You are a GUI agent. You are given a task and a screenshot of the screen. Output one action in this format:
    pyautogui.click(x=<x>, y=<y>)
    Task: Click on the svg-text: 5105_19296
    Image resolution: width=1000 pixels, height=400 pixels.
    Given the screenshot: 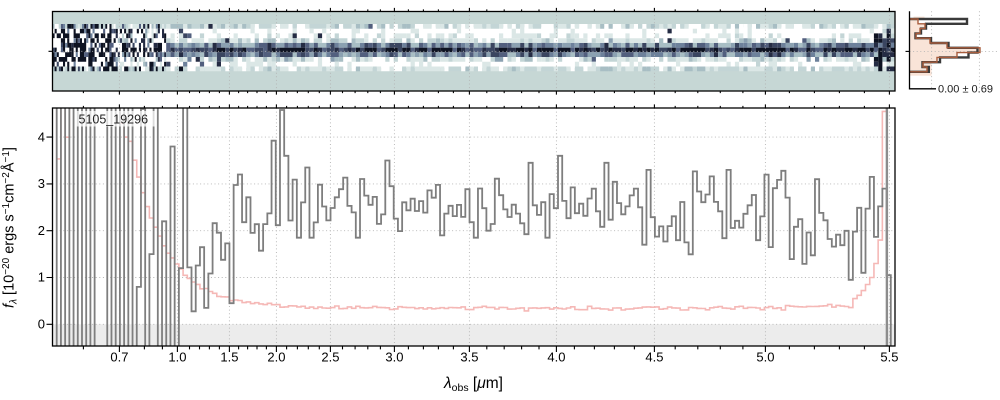 What is the action you would take?
    pyautogui.click(x=114, y=120)
    